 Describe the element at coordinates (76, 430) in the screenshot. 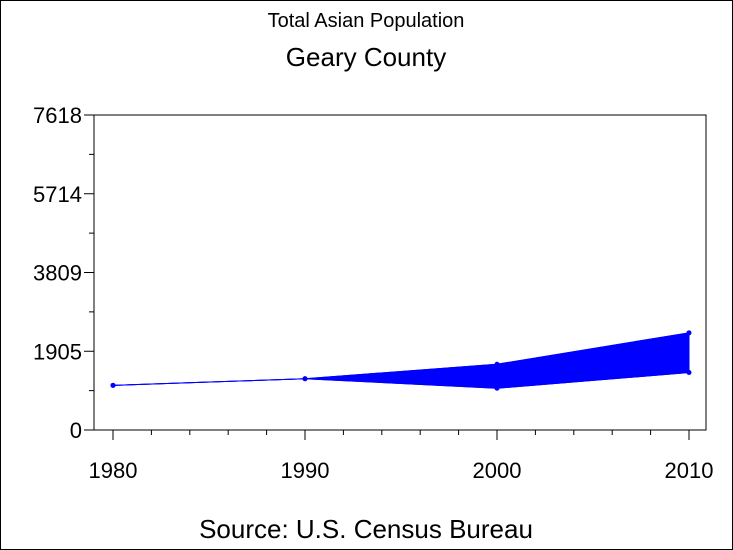

I see `y-tick-label: 0` at that location.